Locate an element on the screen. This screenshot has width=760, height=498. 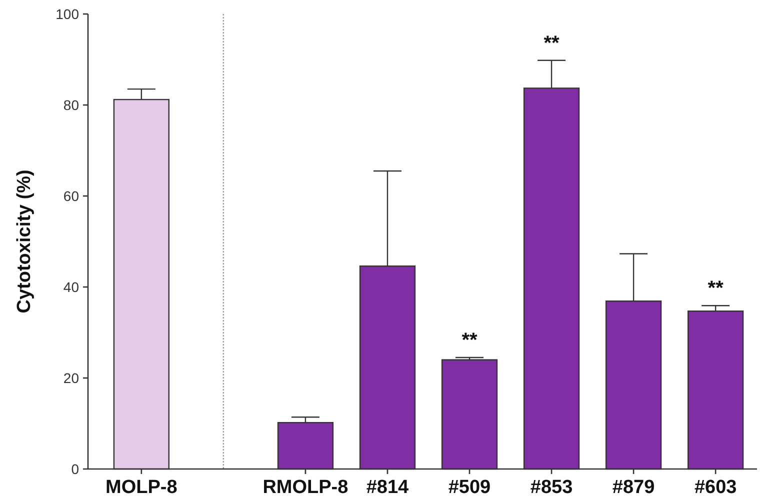
y-tick-label: 60 is located at coordinates (71, 196).